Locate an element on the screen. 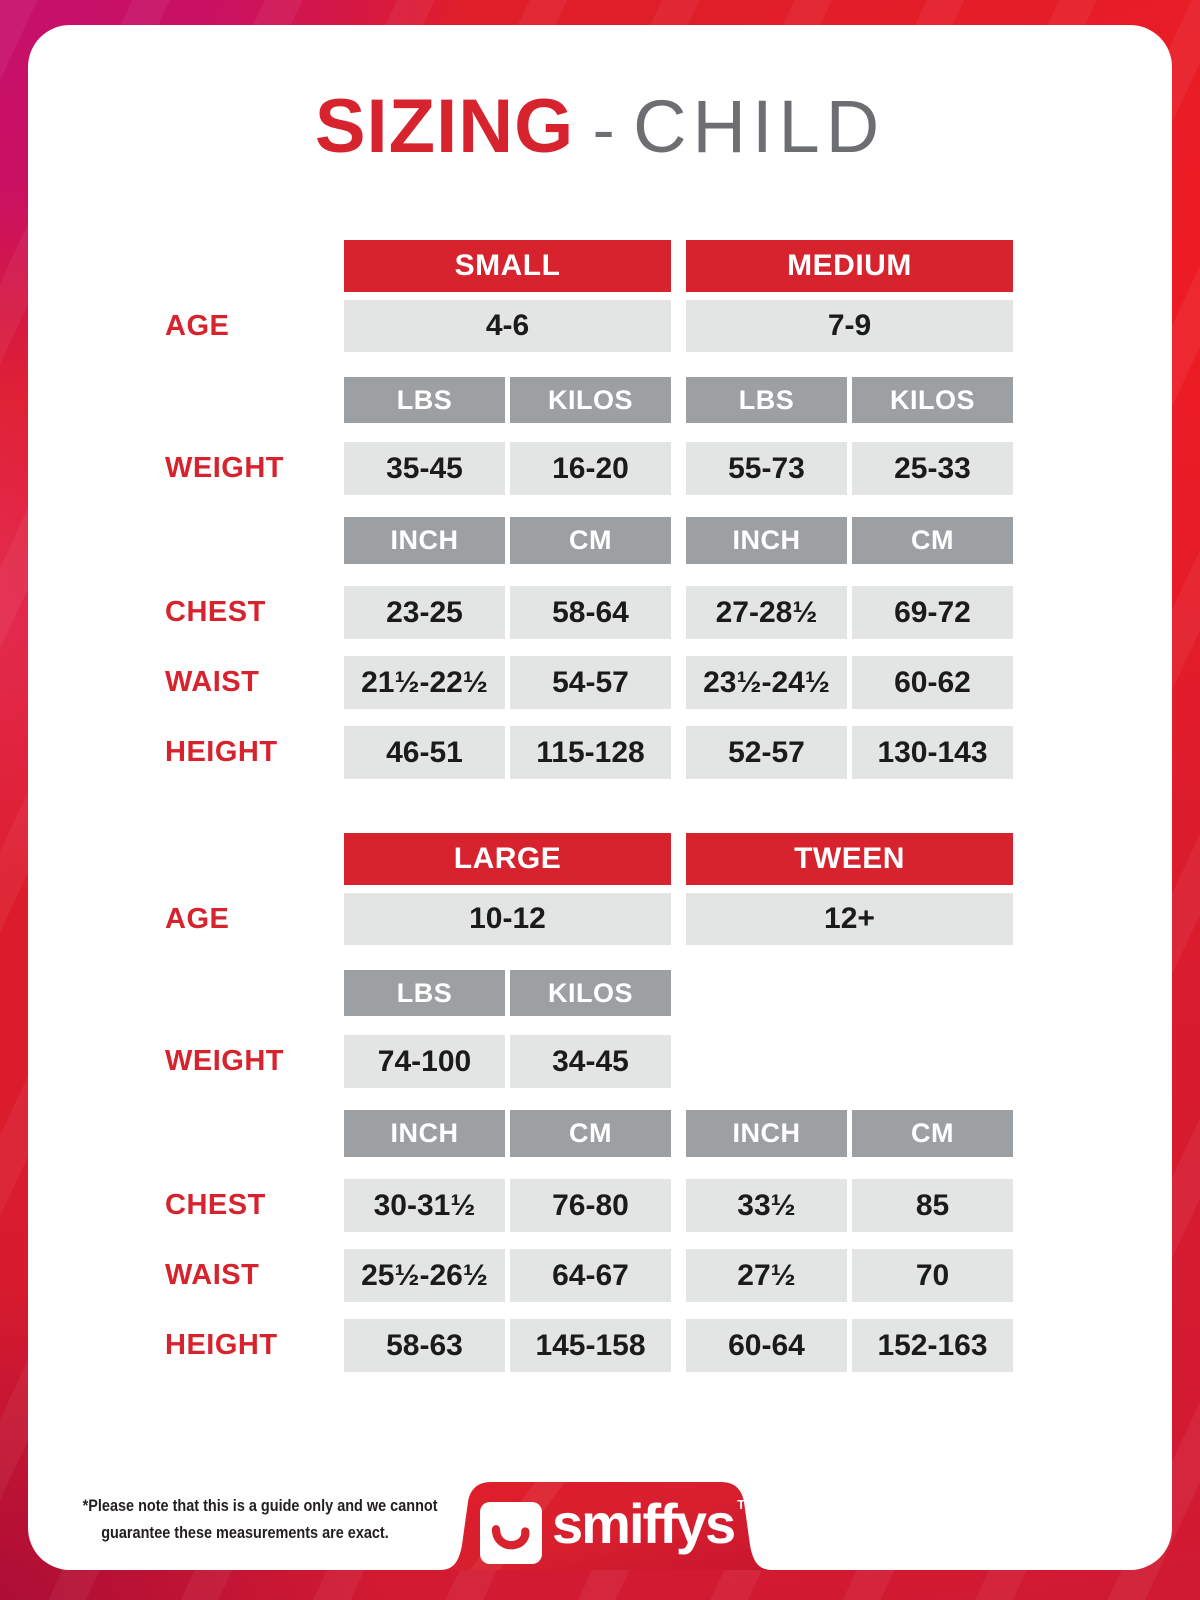 Image resolution: width=1200 pixels, height=1600 pixels. size-header-small: SMALL is located at coordinates (507, 266).